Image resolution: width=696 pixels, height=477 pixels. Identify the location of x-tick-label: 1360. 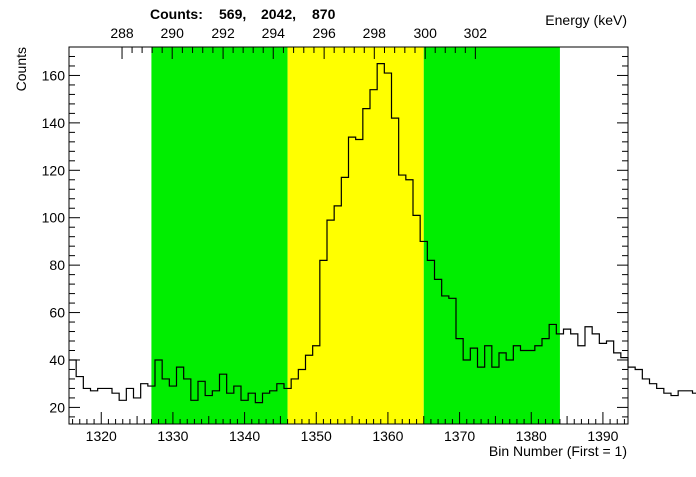
(387, 436).